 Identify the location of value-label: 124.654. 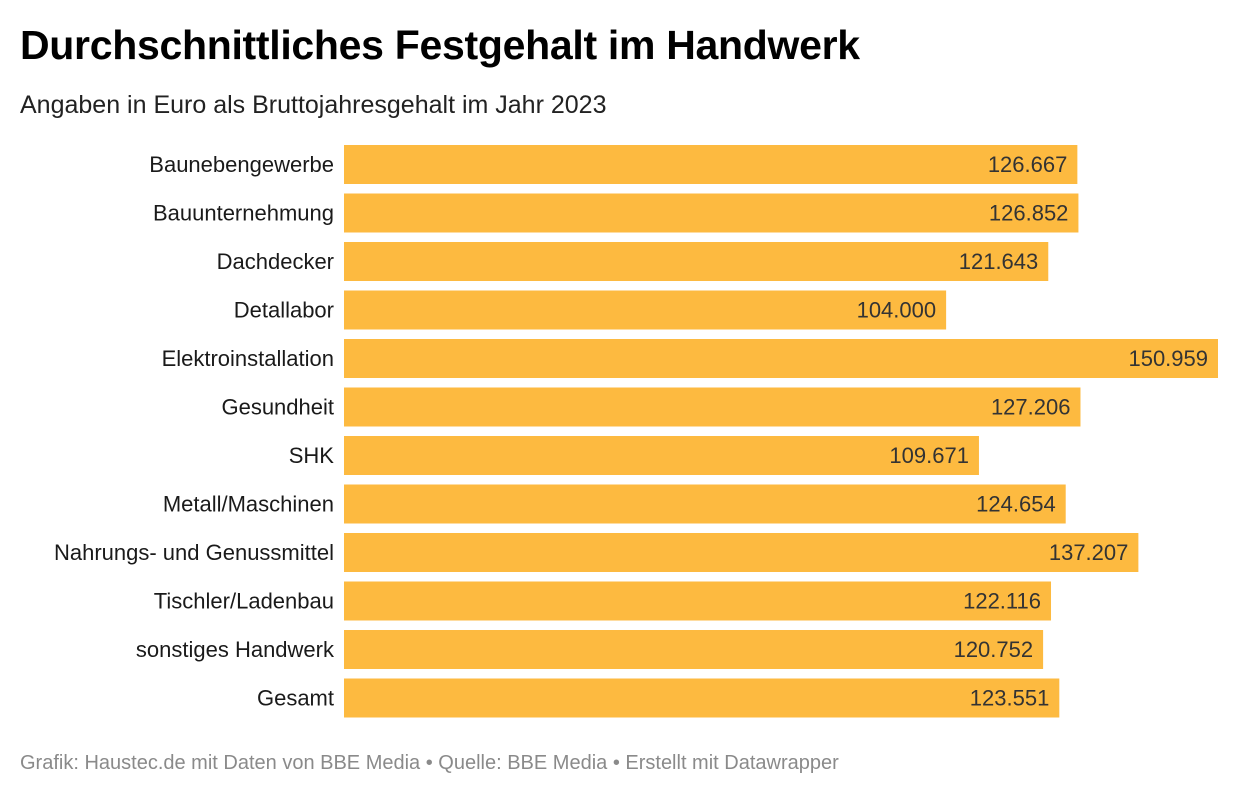
(1016, 504).